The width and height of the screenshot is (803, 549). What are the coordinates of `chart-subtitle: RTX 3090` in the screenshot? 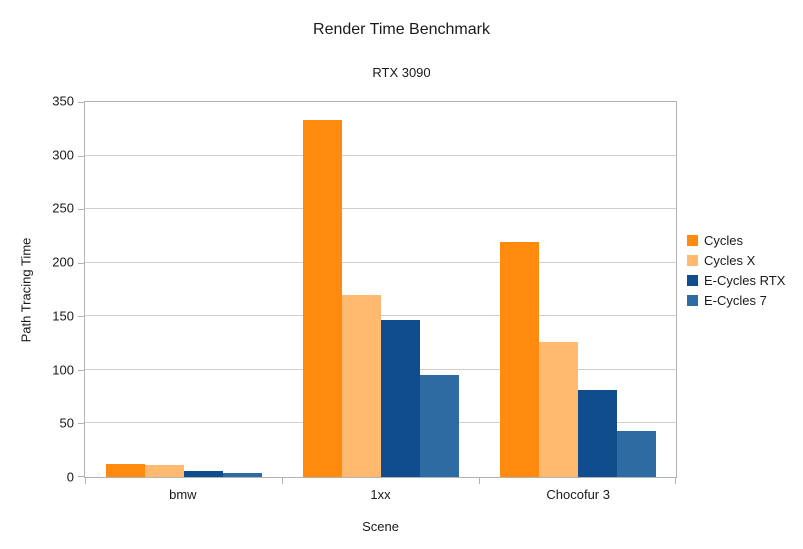 It's located at (401, 72).